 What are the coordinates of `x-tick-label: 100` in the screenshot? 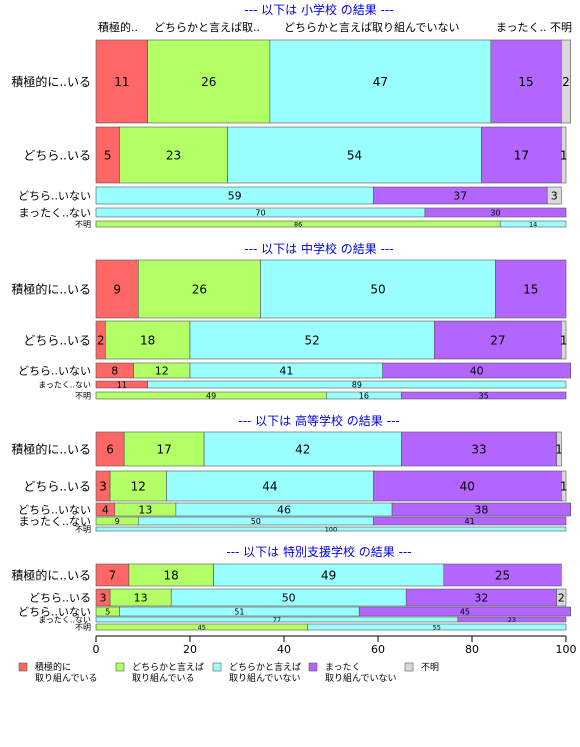 It's located at (566, 649).